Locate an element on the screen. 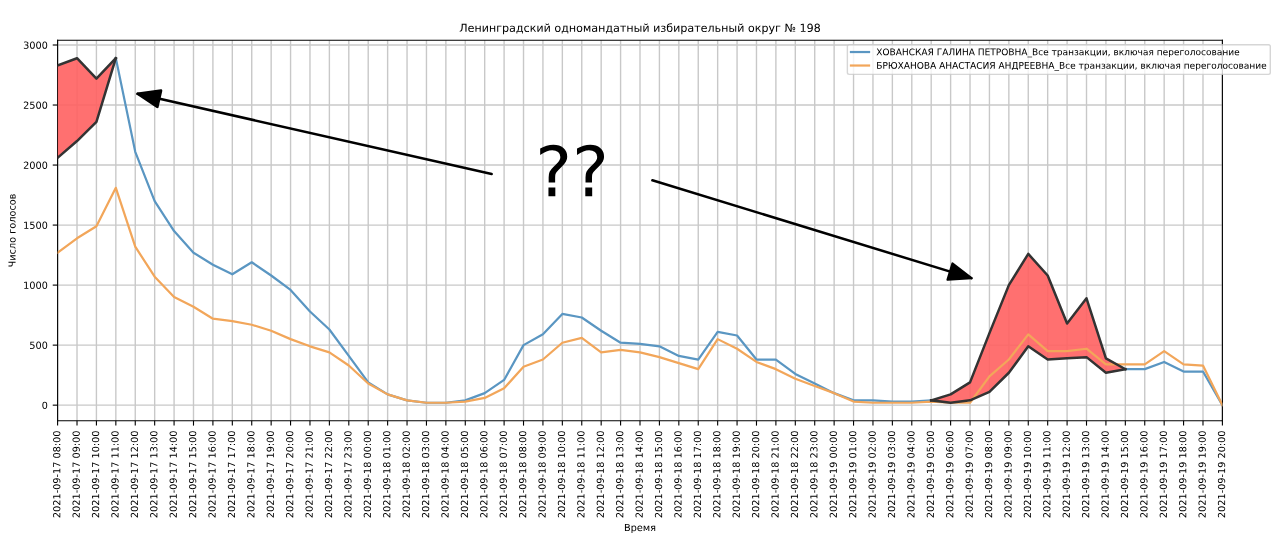 The width and height of the screenshot is (1280, 536). x-tick-label: 2021-09-18 16:00 is located at coordinates (678, 474).